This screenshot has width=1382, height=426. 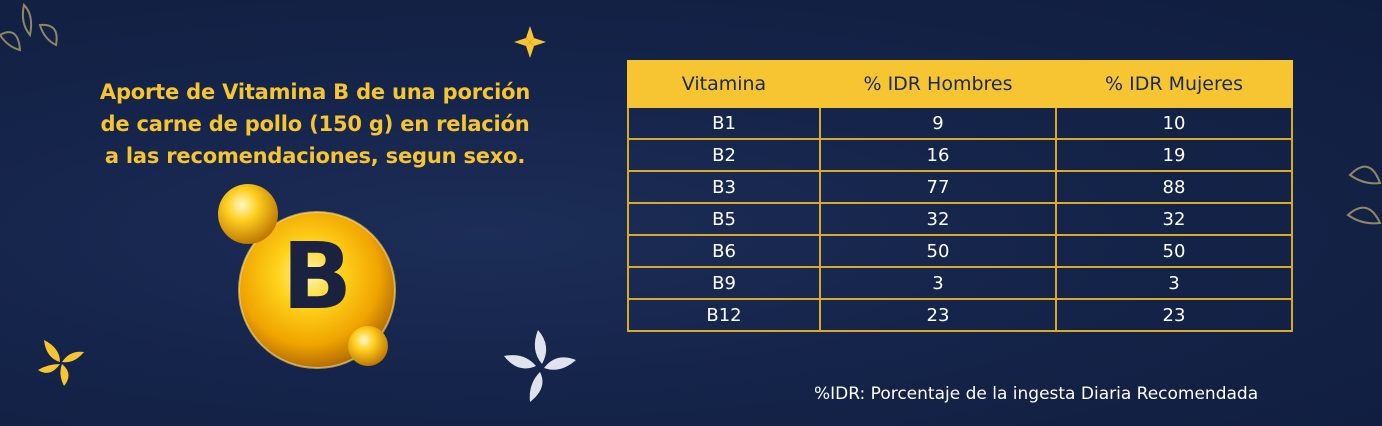 I want to click on title-line-2: de carne de pollo (150 g) en relación, so click(x=315, y=124).